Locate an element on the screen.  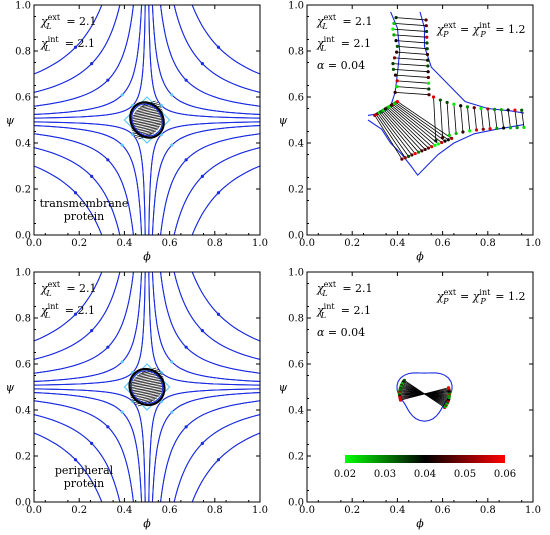
y-tick-label: 0.0 is located at coordinates (296, 503).